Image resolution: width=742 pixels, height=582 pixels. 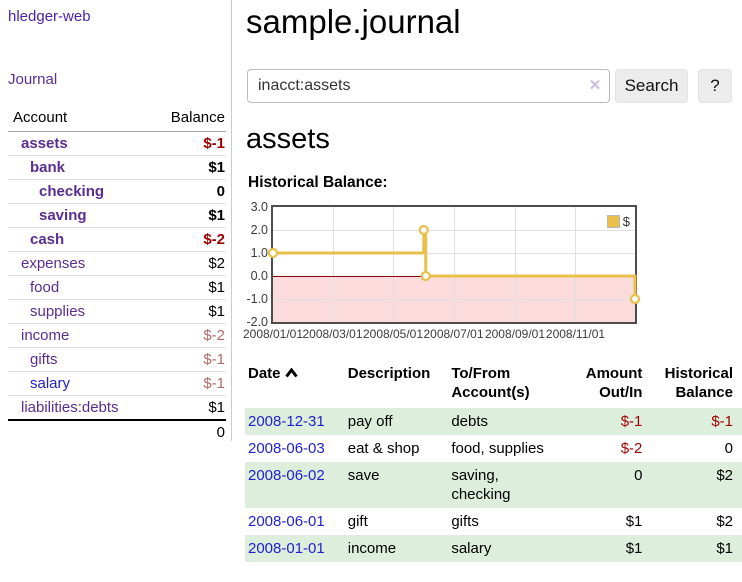 What do you see at coordinates (45, 335) in the screenshot?
I see `account-link: income` at bounding box center [45, 335].